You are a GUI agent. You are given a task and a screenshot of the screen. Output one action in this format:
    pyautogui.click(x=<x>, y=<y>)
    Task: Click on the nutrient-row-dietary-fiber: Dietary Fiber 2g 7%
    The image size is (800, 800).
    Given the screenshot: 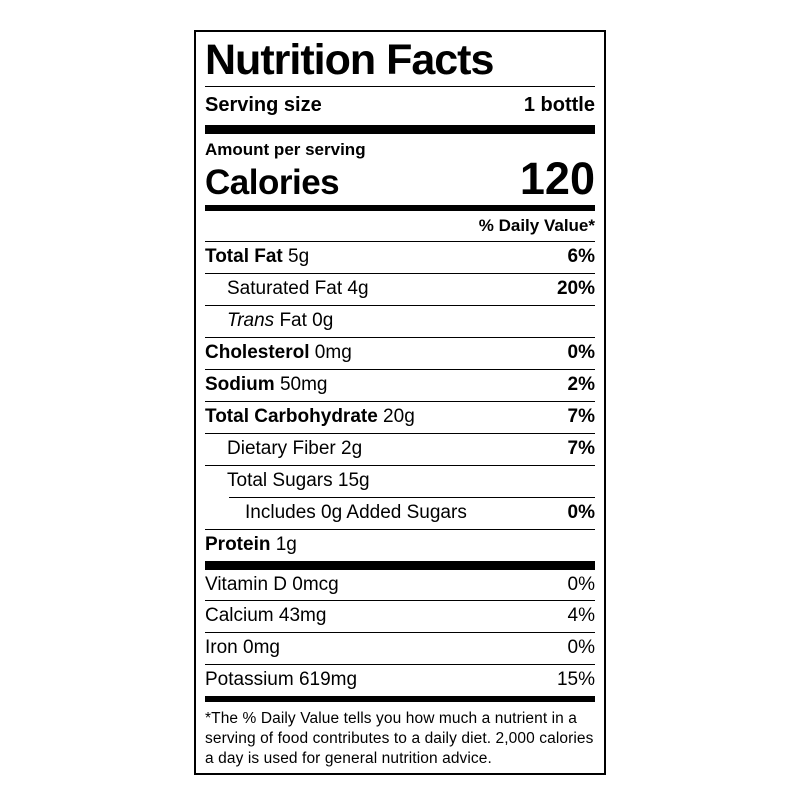 What is the action you would take?
    pyautogui.click(x=400, y=448)
    